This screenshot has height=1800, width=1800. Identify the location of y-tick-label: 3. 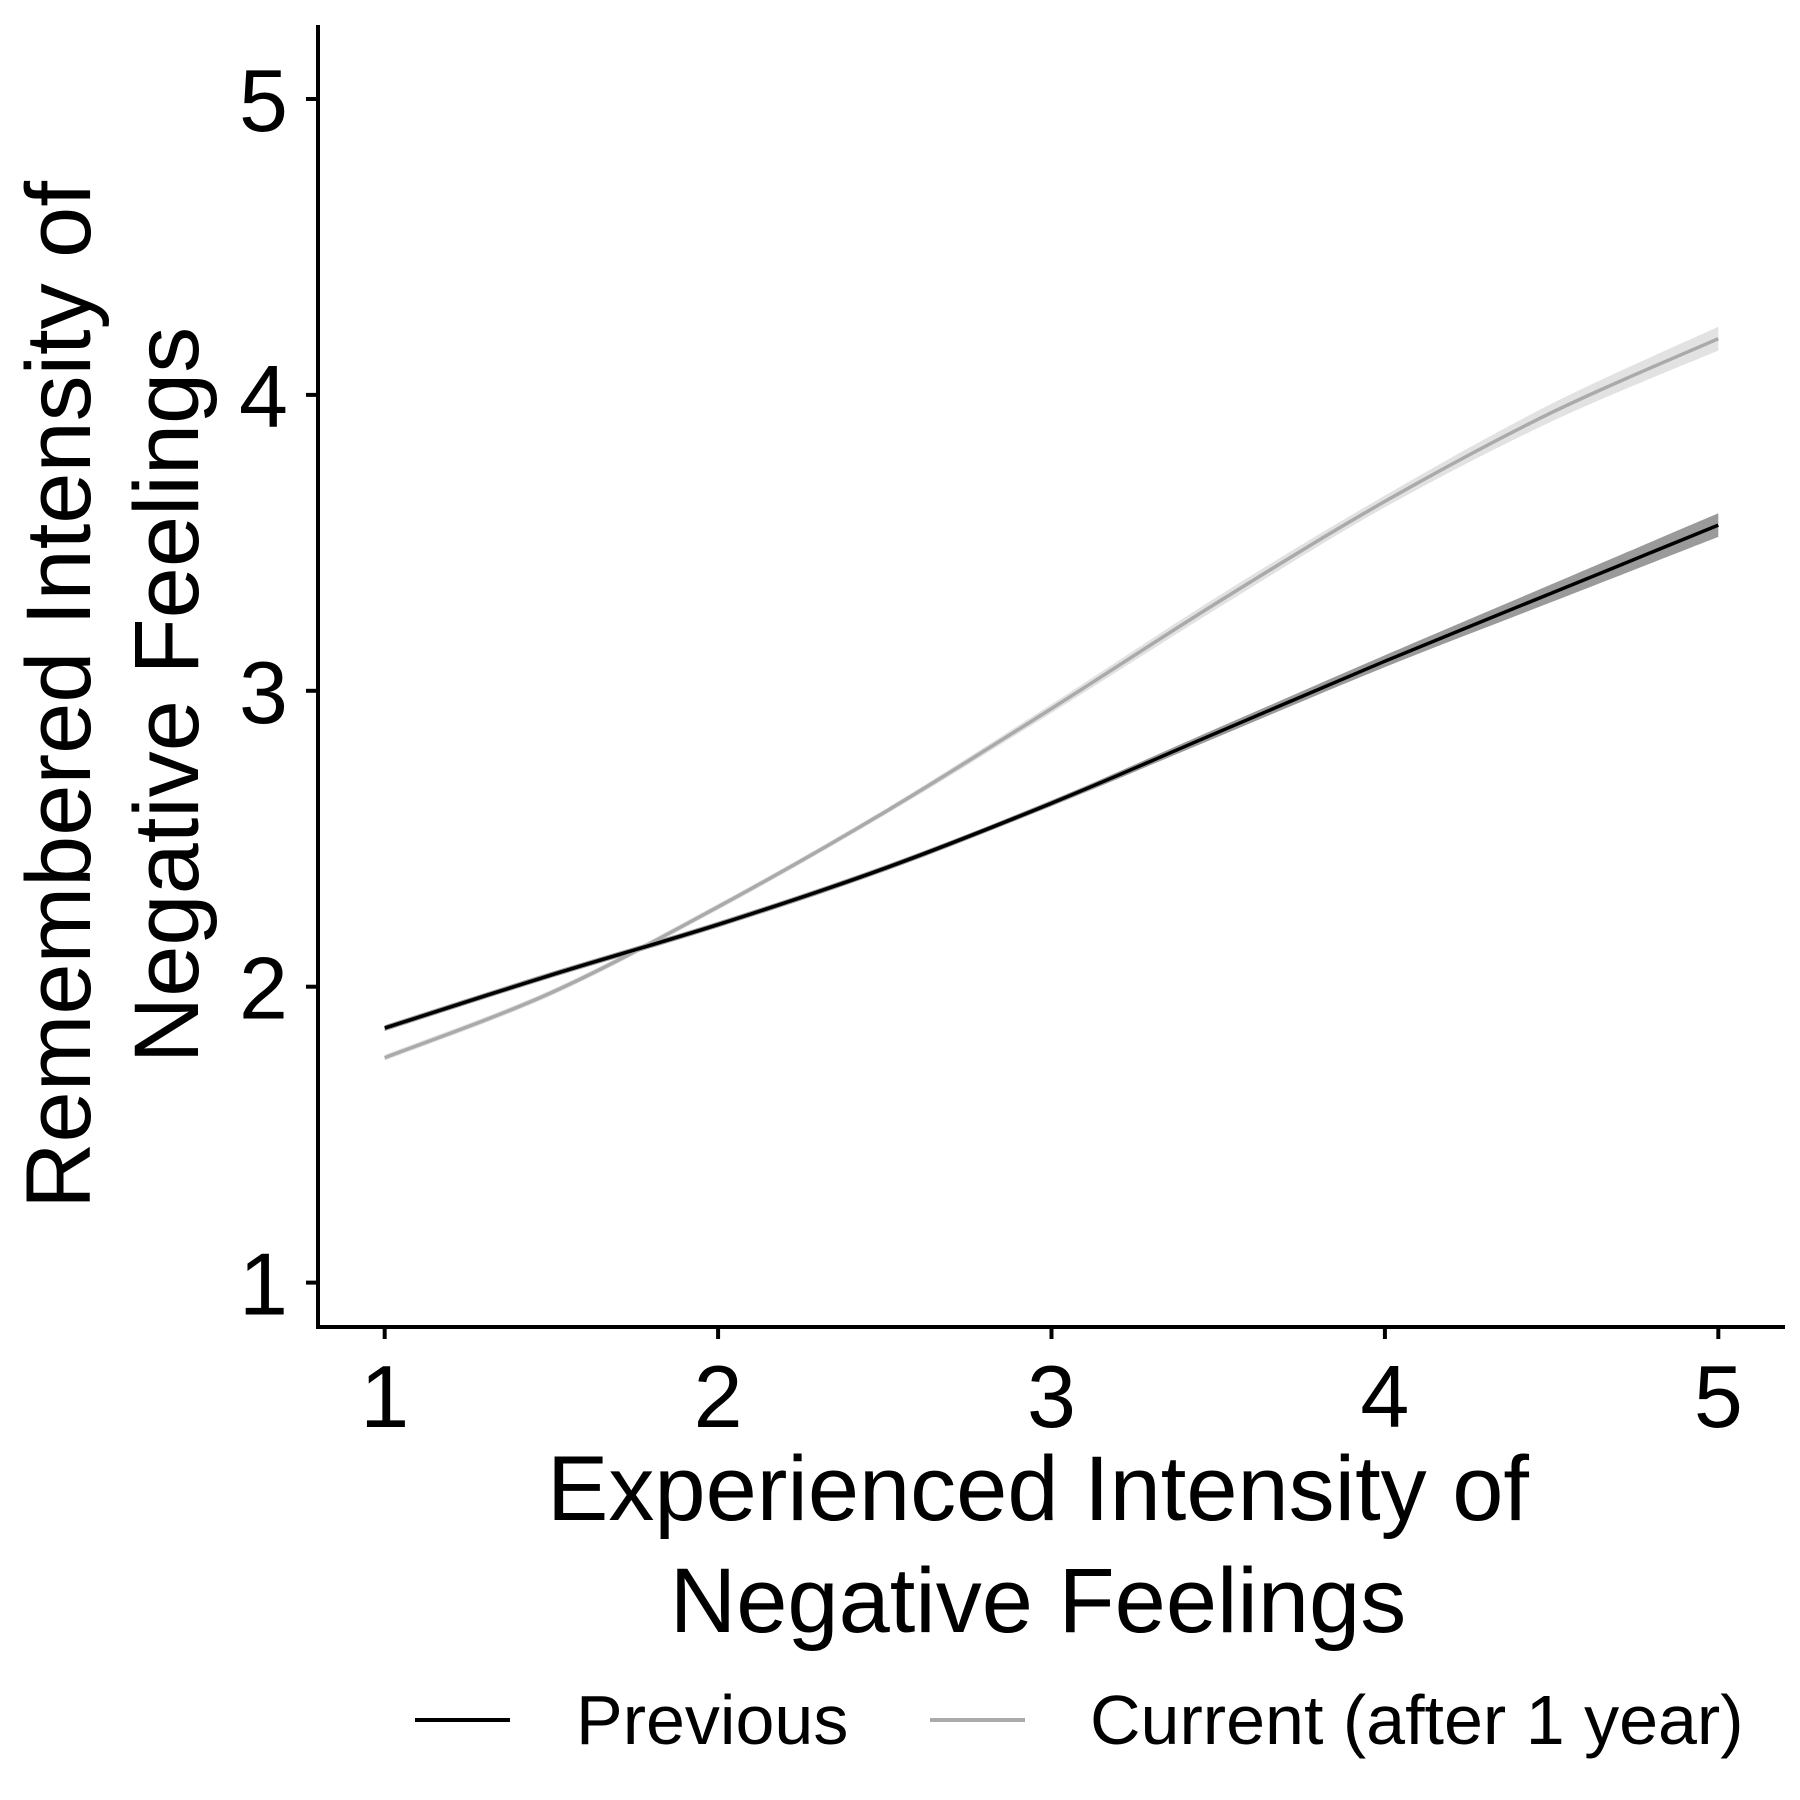
(263, 692).